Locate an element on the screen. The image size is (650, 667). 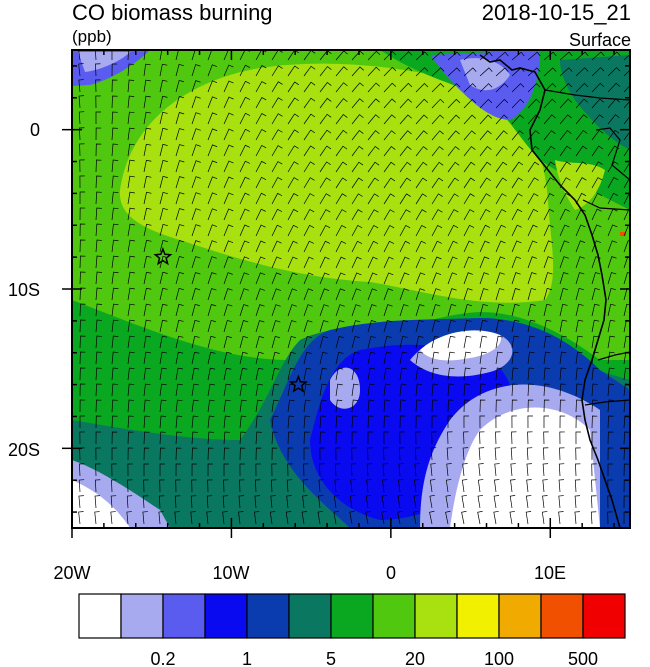
colorbar is located at coordinates (352, 616).